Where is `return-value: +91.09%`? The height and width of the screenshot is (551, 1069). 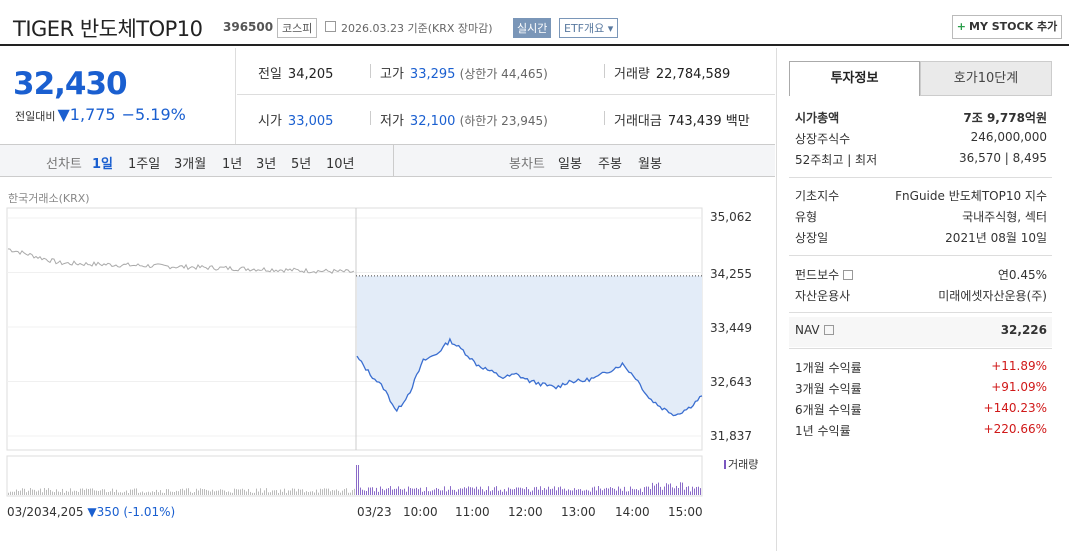 return-value: +91.09% is located at coordinates (1019, 387).